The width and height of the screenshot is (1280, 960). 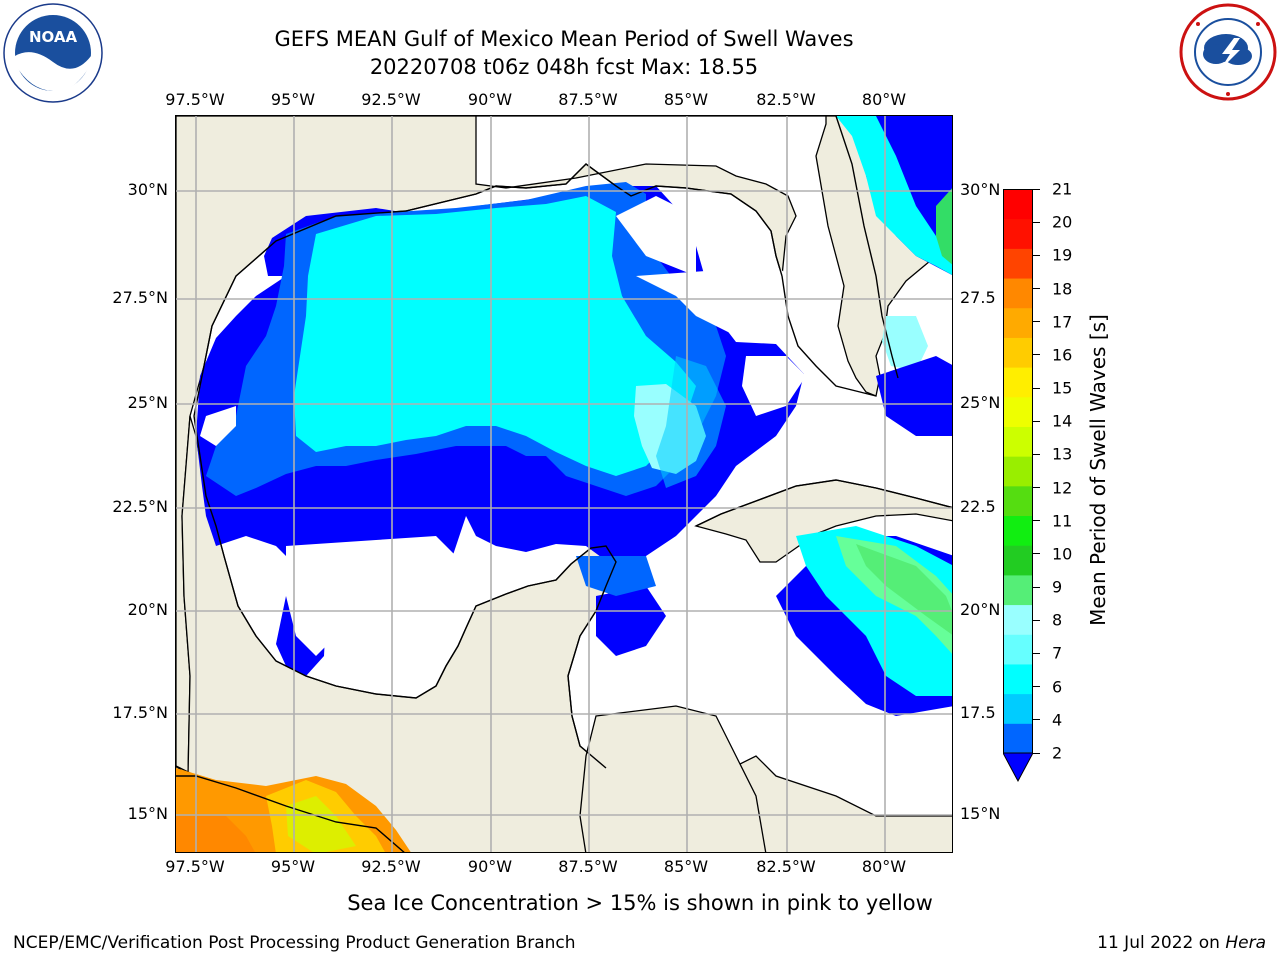 I want to click on colorbar-tick-label: 9, so click(x=1057, y=587).